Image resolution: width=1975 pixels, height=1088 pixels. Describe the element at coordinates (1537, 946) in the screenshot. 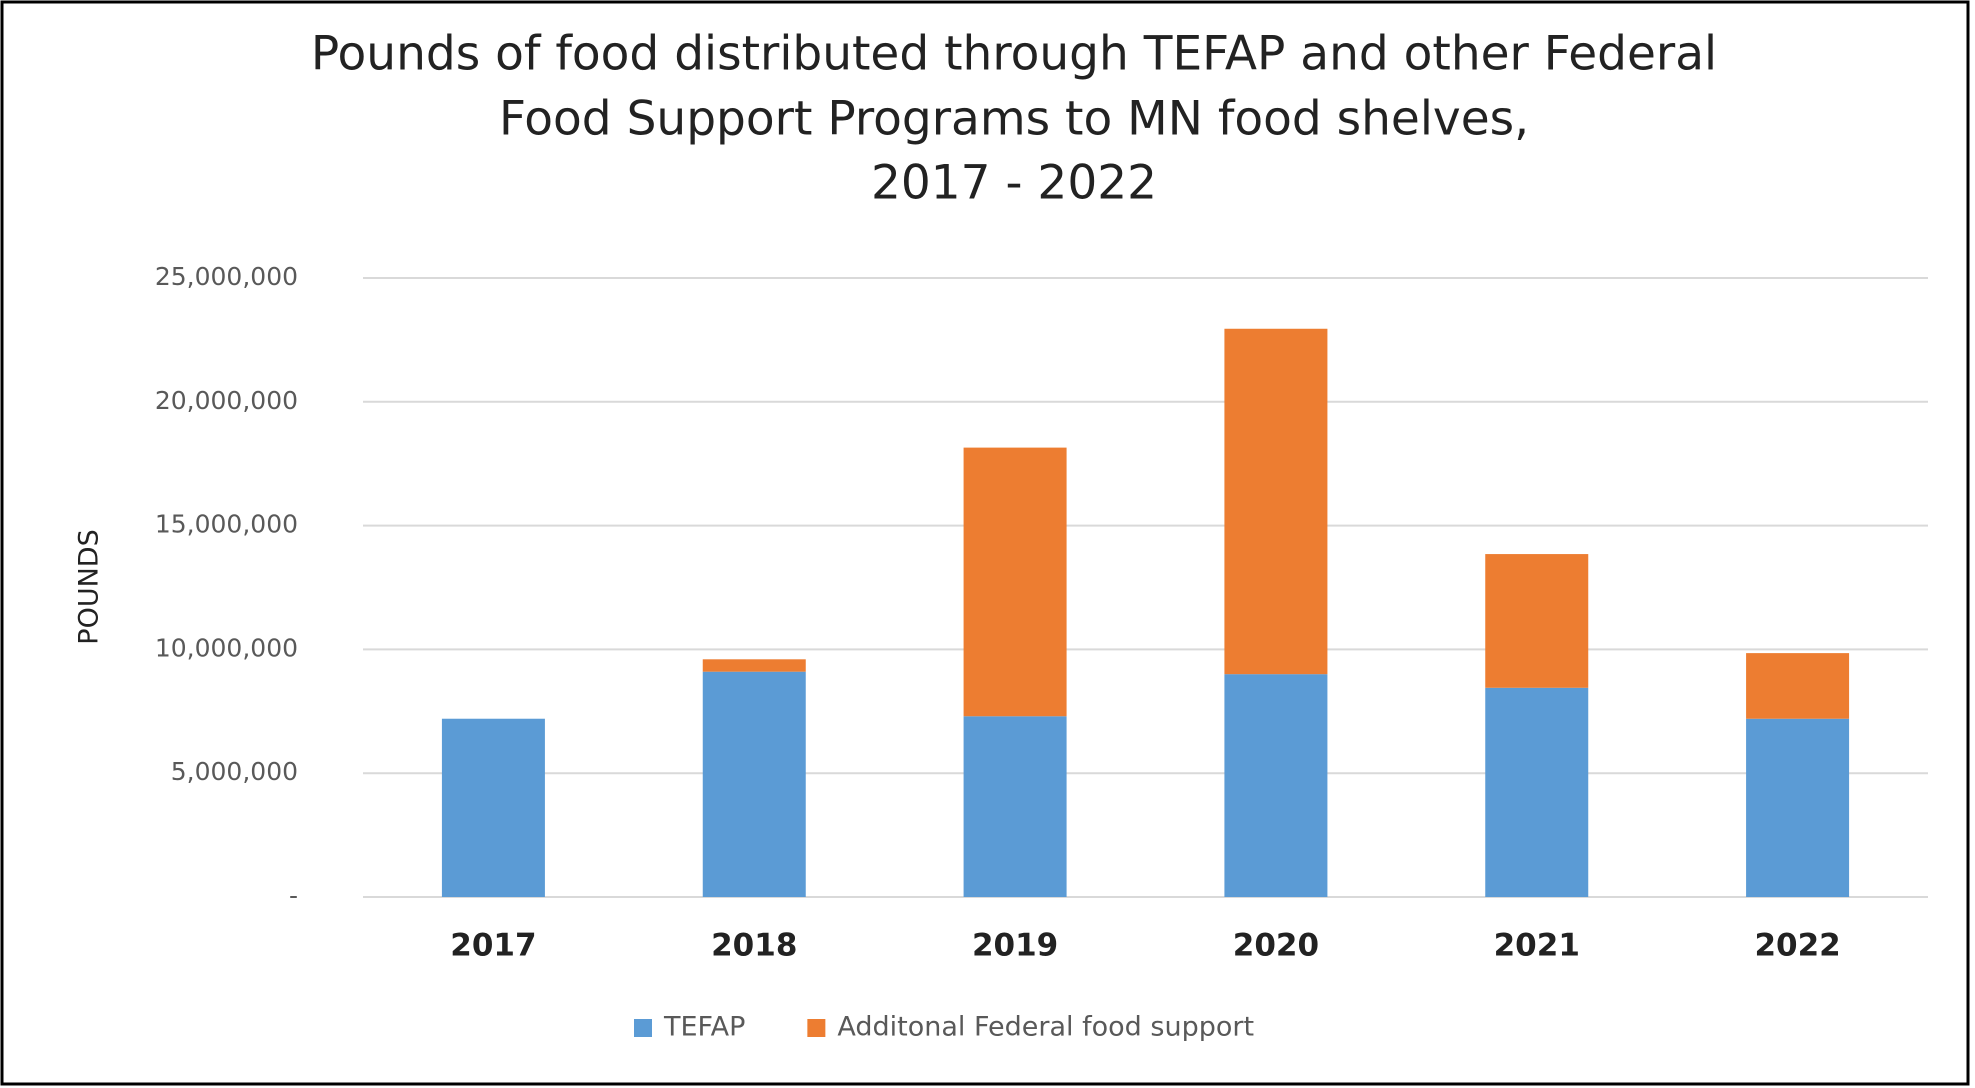

I see `x-tick-label: 2021` at that location.